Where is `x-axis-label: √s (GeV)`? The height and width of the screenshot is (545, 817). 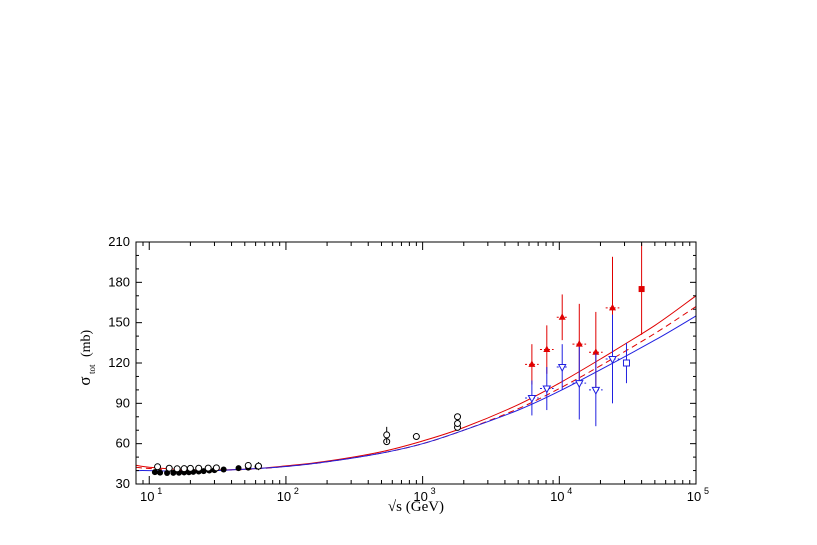
x-axis-label: √s (GeV) is located at coordinates (416, 507).